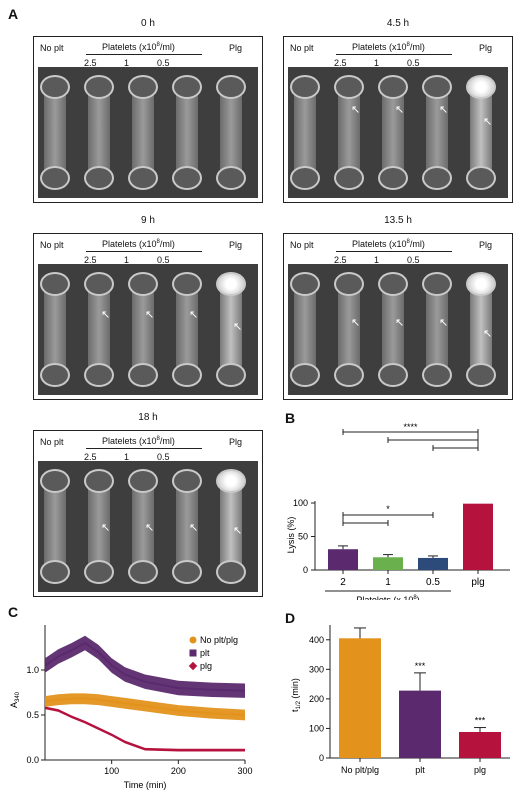 The width and height of the screenshot is (520, 799). Describe the element at coordinates (148, 132) in the screenshot. I see `well-plate-photo` at that location.